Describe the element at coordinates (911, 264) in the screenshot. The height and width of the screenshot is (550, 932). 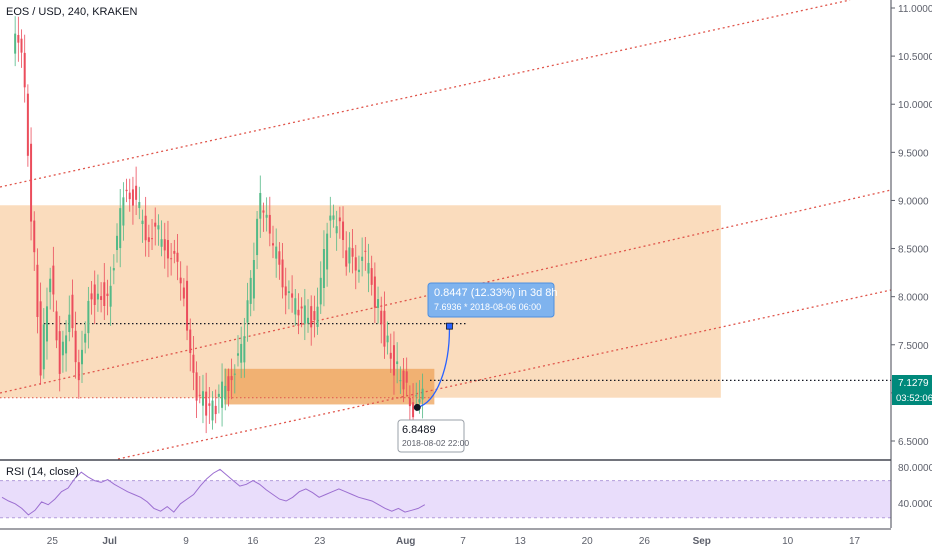
I see `price-axis` at that location.